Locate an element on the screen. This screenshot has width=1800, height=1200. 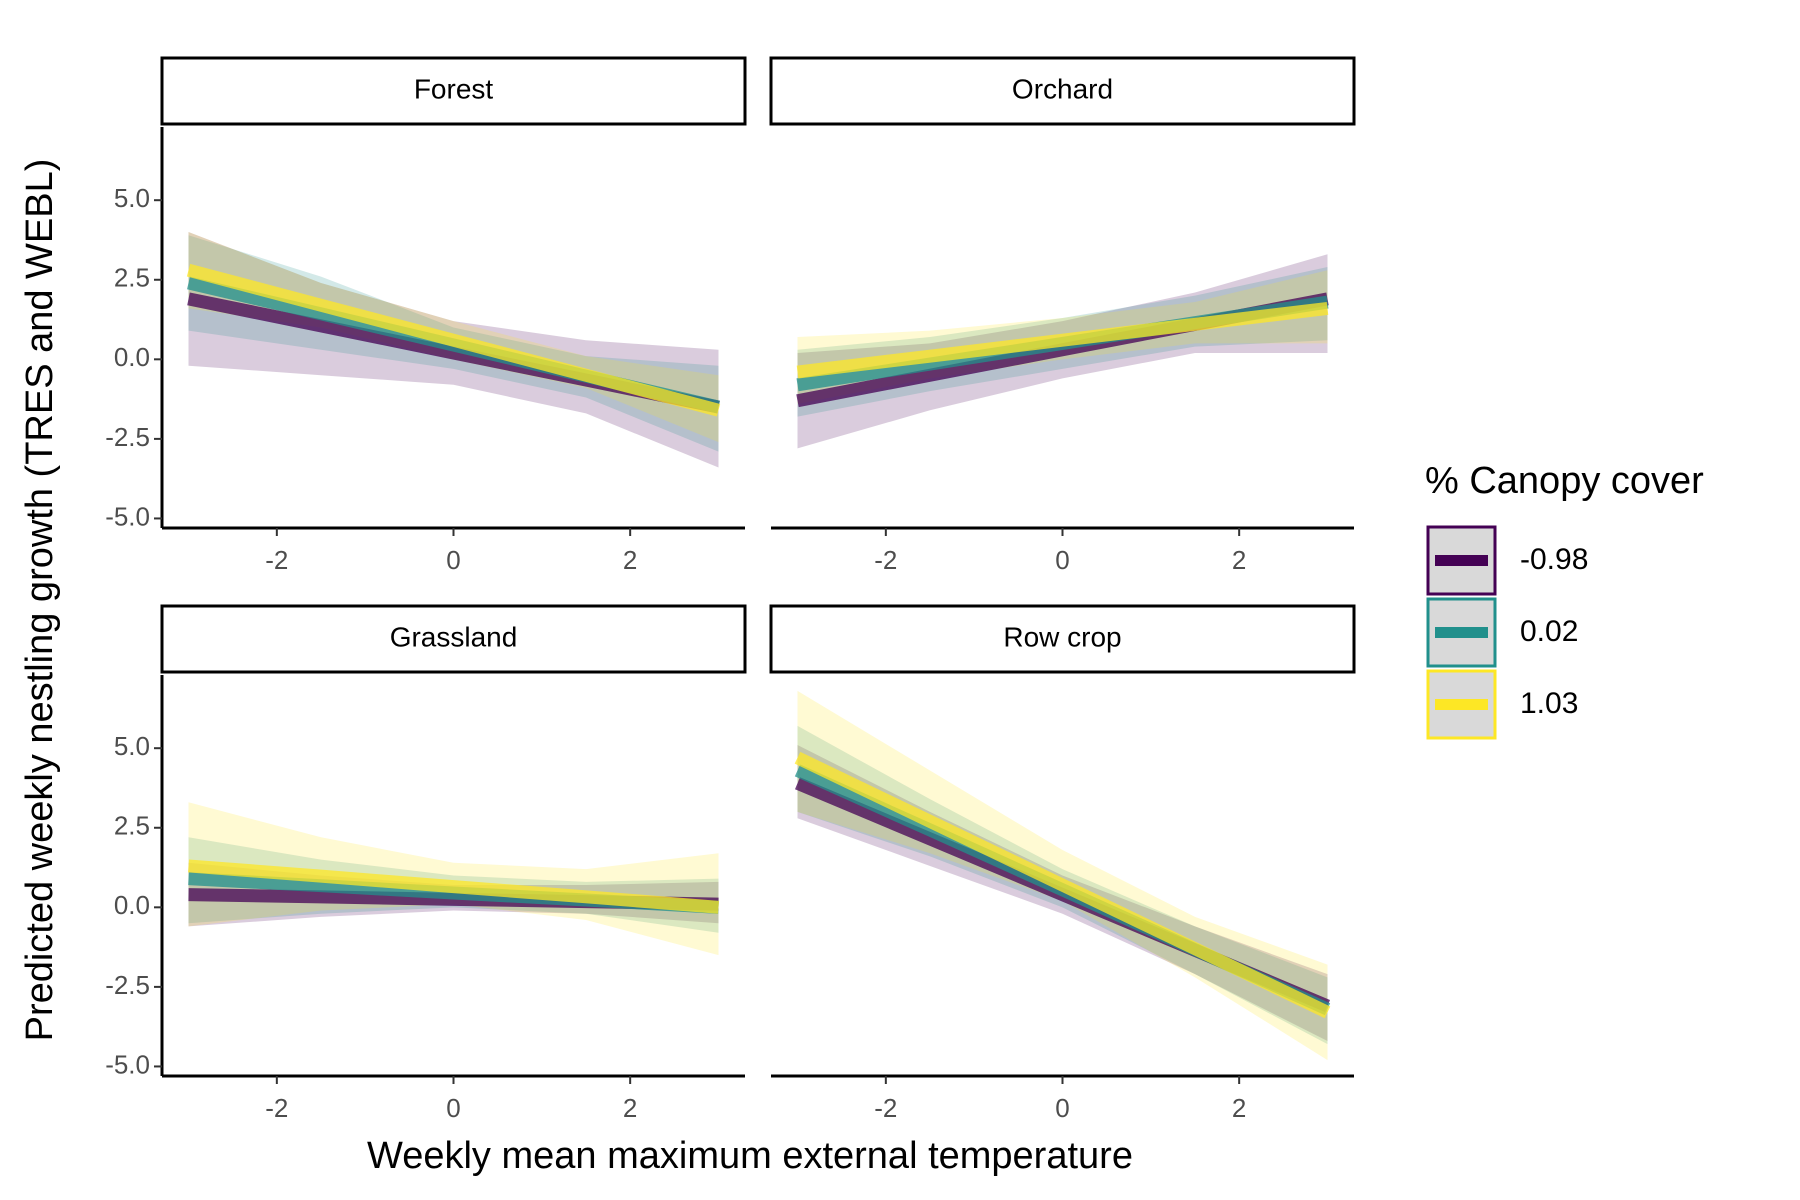
x-axis-title: Weekly mean maximum external temperature is located at coordinates (750, 1156).